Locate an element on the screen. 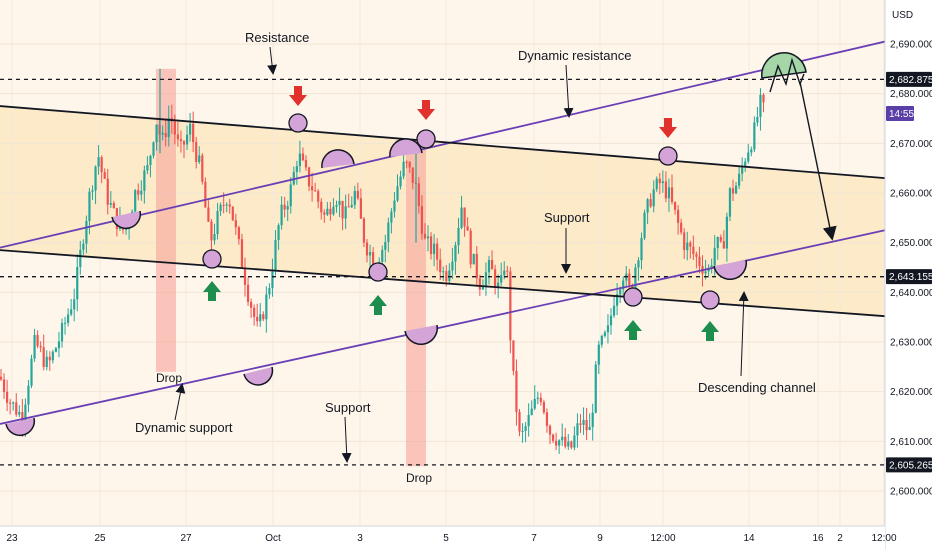 This screenshot has height=550, width=932. label-dynamic-resistance: Dynamic resistance is located at coordinates (574, 55).